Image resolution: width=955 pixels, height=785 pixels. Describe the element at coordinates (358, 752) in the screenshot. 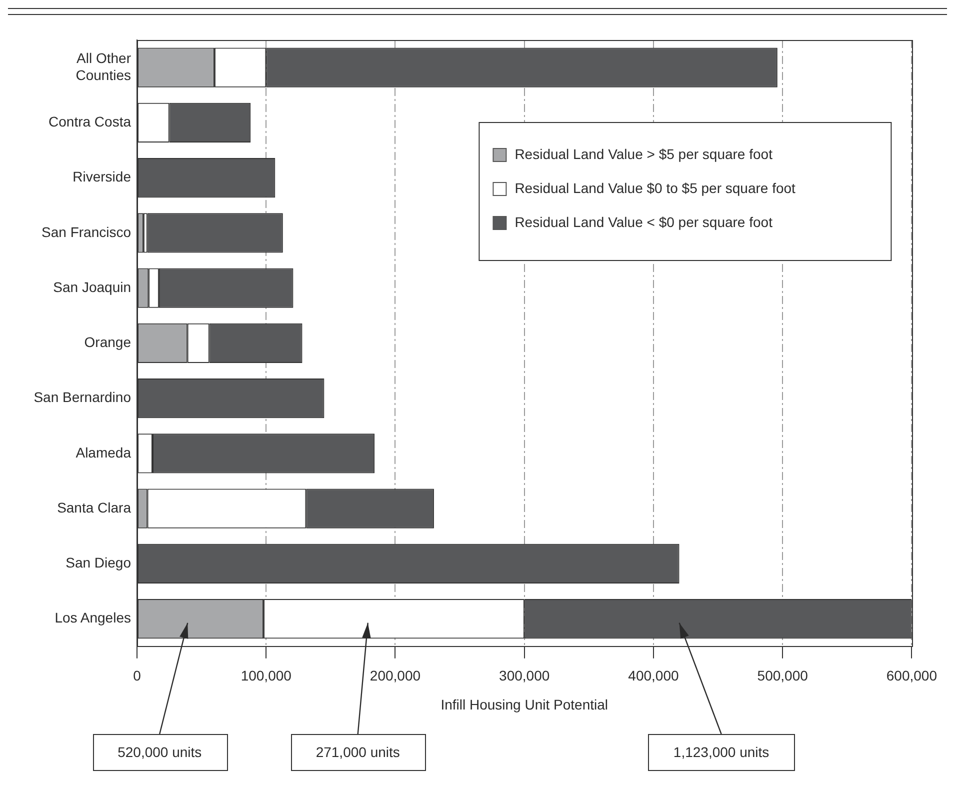

I see `text: 271,000 units` at that location.